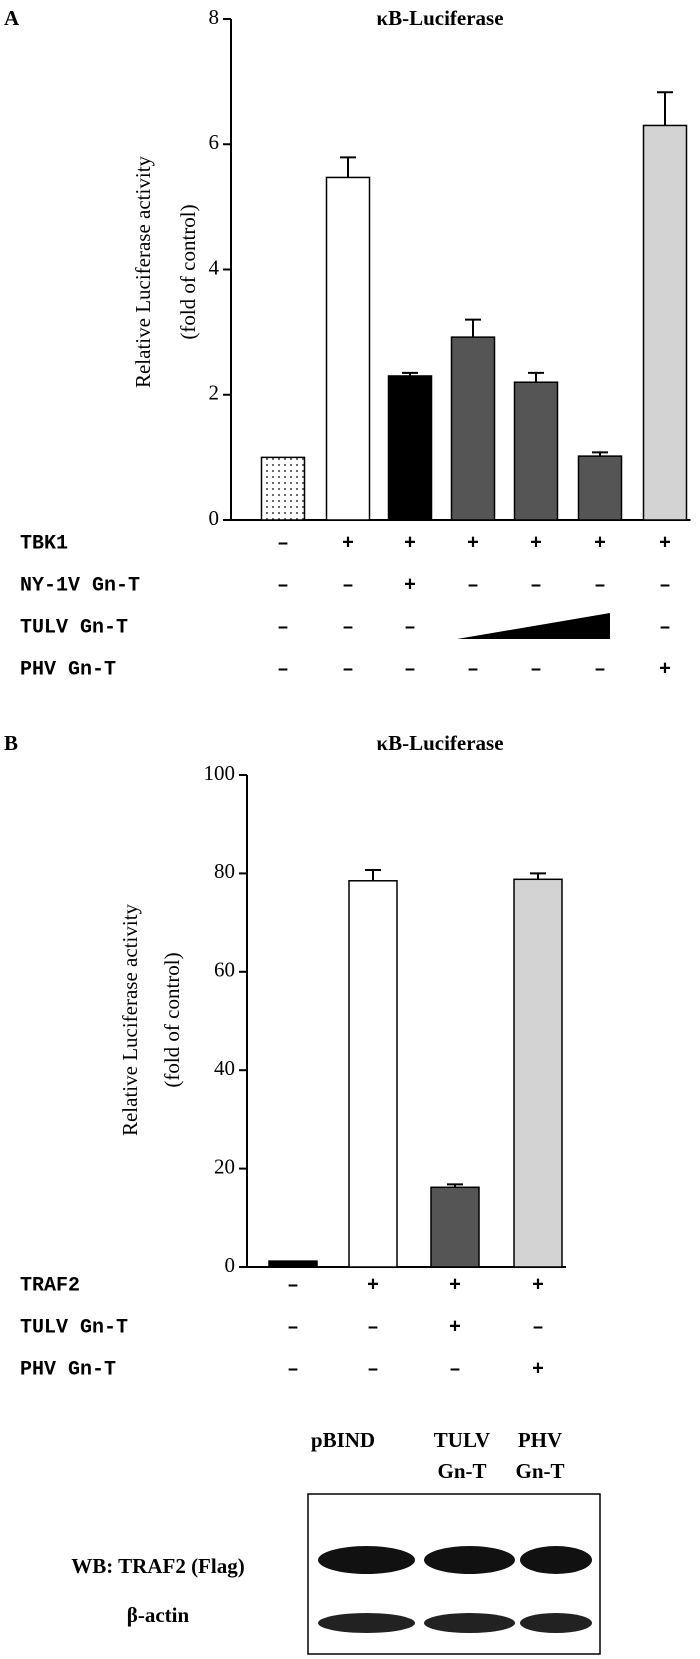  Describe the element at coordinates (224, 1166) in the screenshot. I see `y-tick-label: 20` at that location.